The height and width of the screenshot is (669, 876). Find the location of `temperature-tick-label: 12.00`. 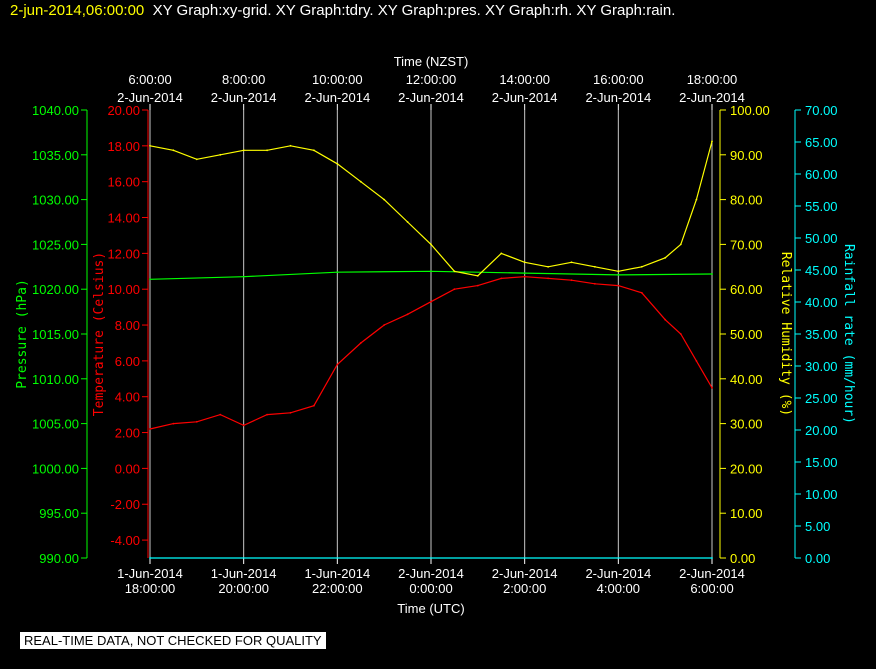

temperature-tick-label: 12.00 is located at coordinates (123, 253).